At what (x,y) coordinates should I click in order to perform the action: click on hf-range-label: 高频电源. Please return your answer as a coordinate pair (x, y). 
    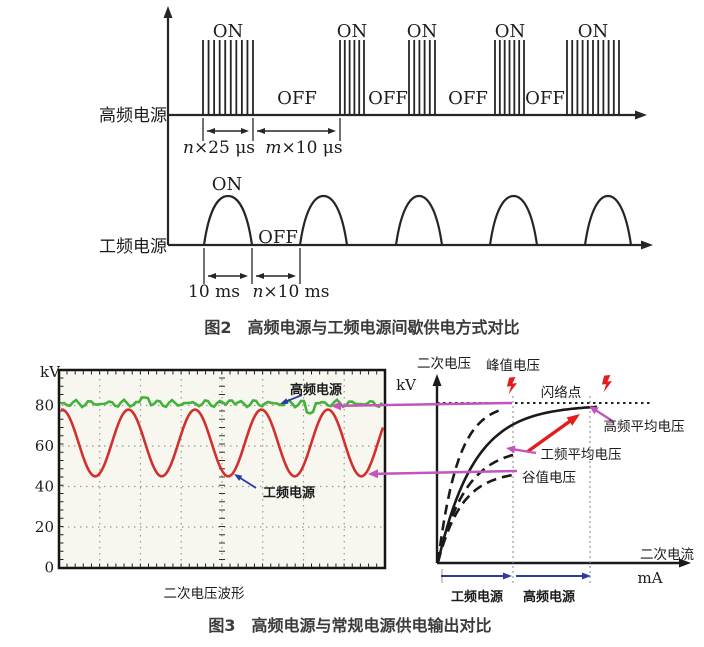
    Looking at the image, I should click on (549, 597).